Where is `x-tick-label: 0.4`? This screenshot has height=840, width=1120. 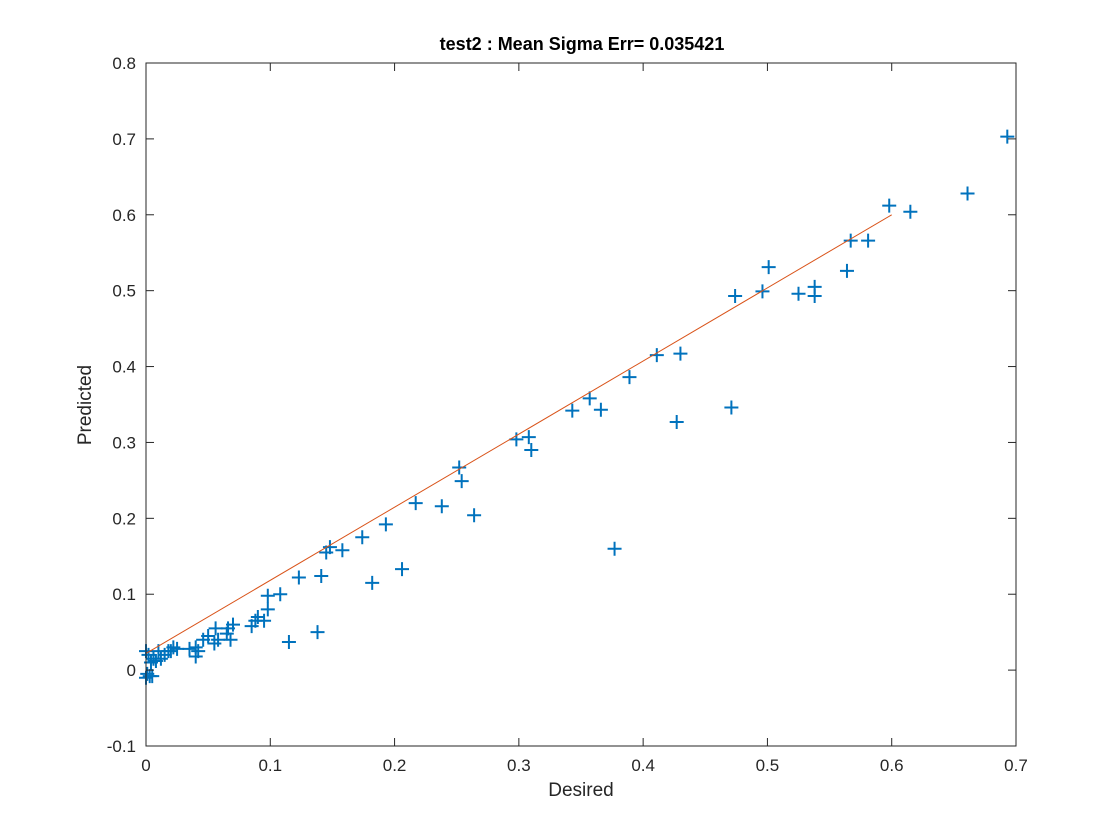 x-tick-label: 0.4 is located at coordinates (643, 765).